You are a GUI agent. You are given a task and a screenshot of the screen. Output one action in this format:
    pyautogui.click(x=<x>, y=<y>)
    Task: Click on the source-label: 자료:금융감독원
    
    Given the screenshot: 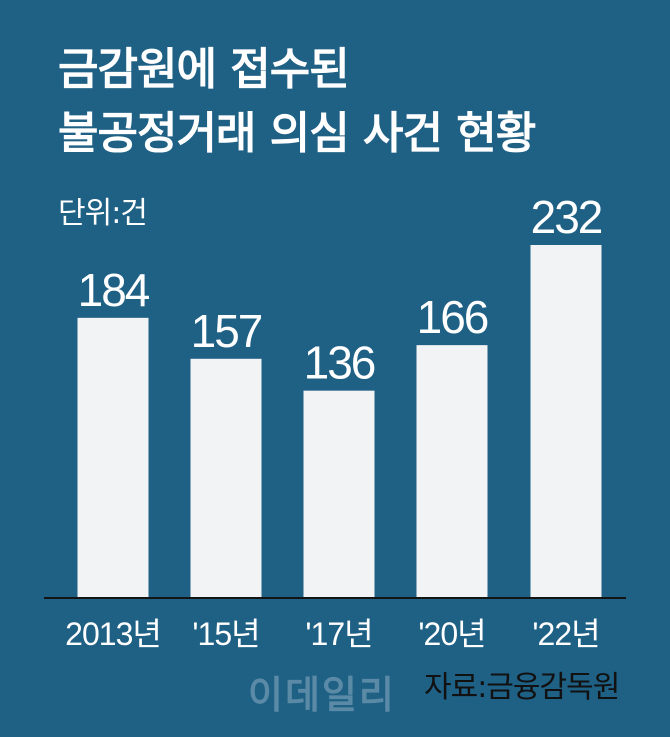 What is the action you would take?
    pyautogui.click(x=522, y=687)
    